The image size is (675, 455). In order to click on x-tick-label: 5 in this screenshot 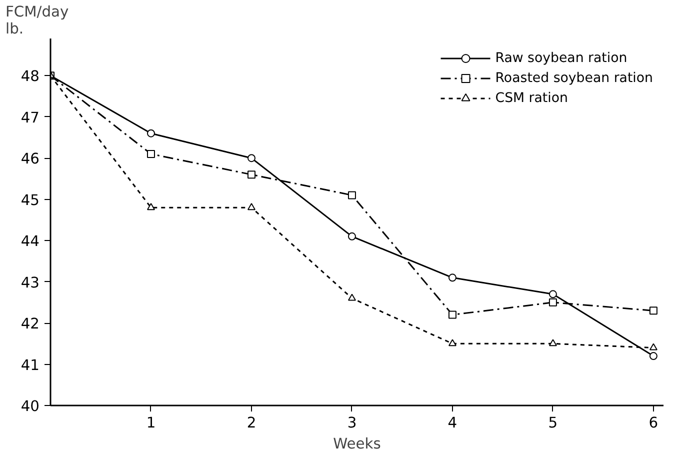, I will do `click(553, 423)`.